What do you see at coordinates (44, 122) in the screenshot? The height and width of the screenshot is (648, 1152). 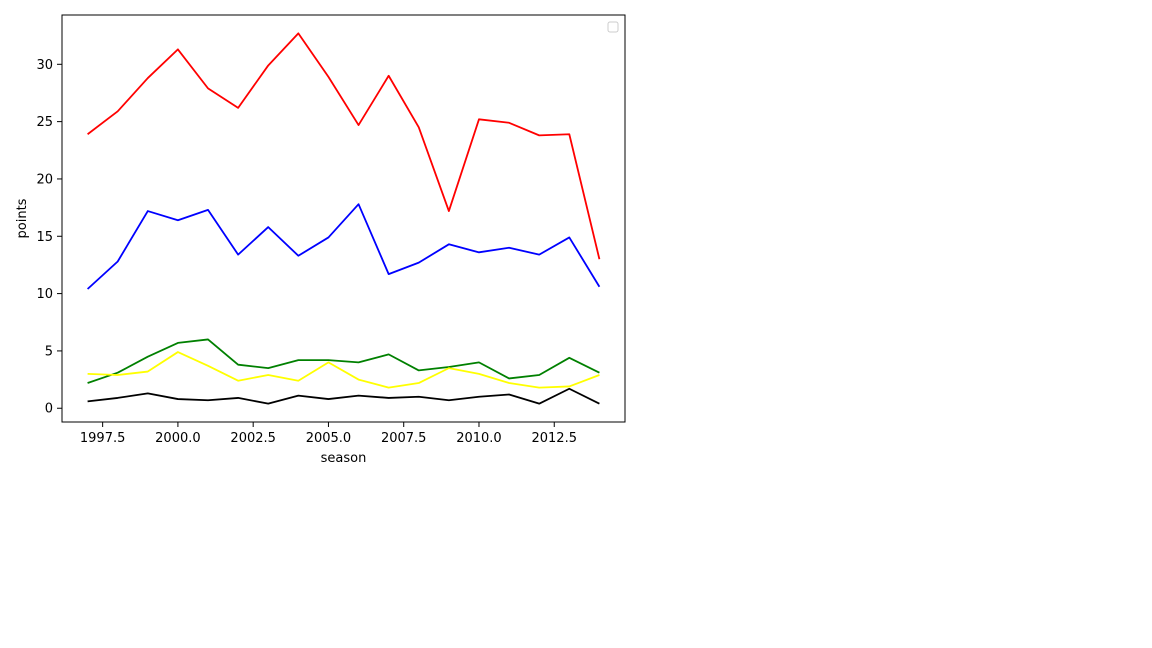 I see `y-tick-label: 25` at bounding box center [44, 122].